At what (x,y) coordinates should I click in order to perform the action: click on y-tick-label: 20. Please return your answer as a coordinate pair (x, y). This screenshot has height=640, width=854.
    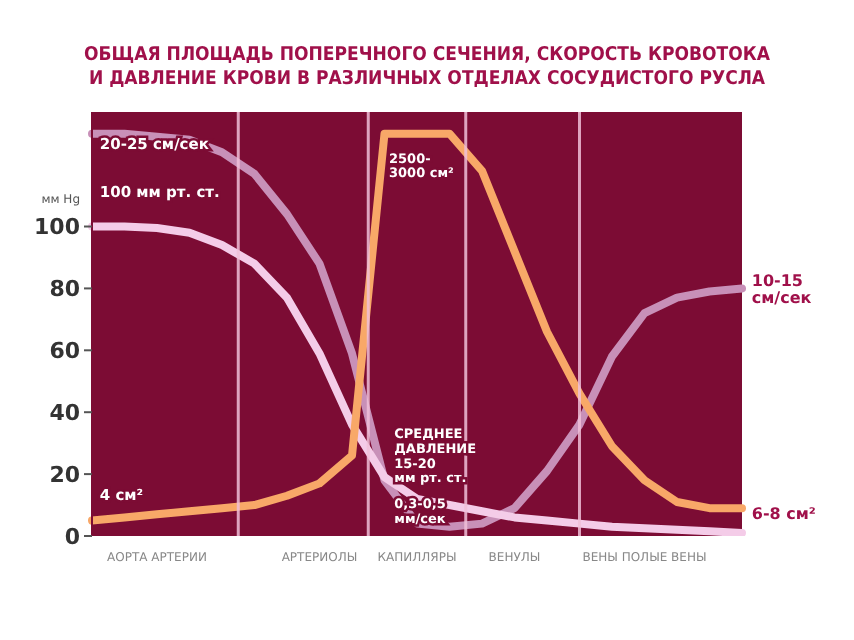
    Looking at the image, I should click on (65, 474).